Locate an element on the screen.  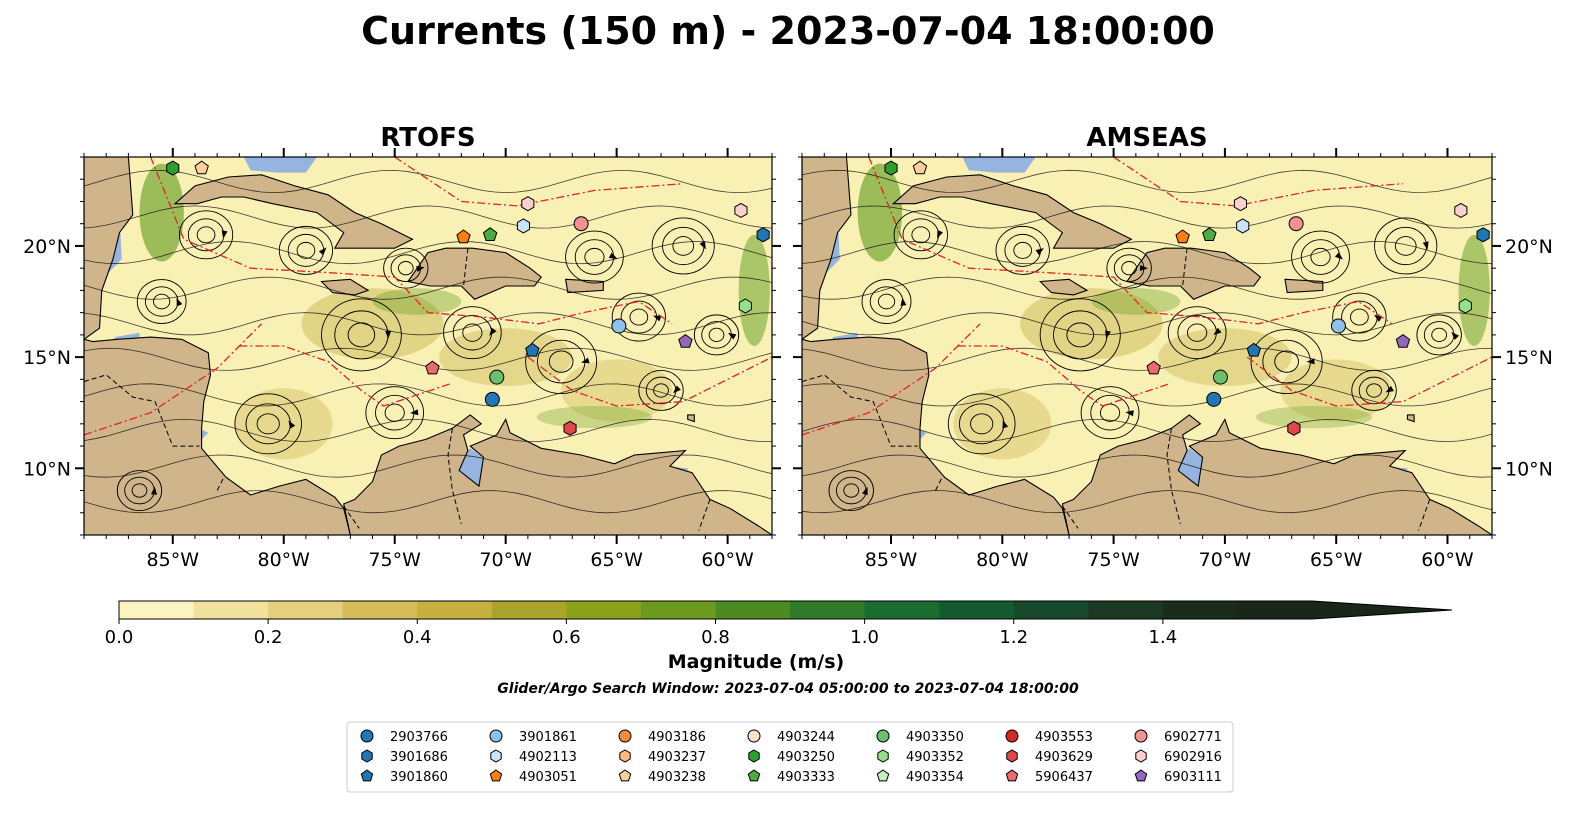
legend-label: 4903186 is located at coordinates (677, 737).